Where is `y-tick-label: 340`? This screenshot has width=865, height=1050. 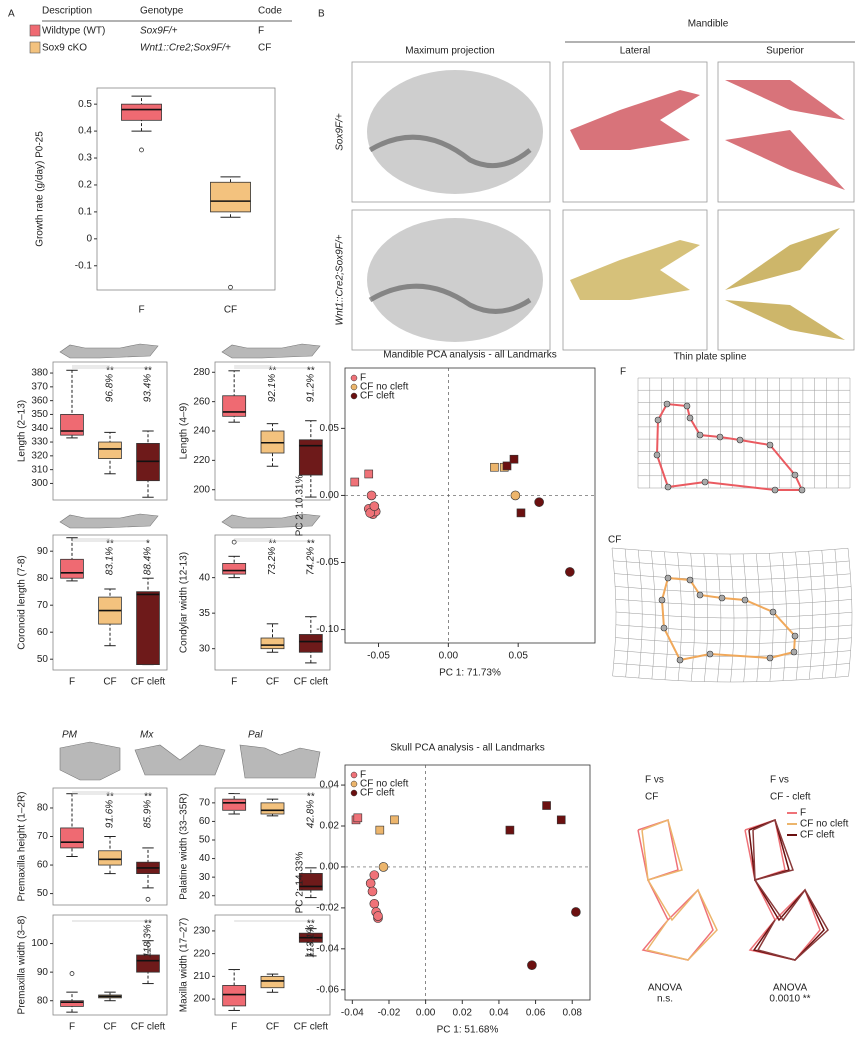 y-tick-label: 340 is located at coordinates (39, 428).